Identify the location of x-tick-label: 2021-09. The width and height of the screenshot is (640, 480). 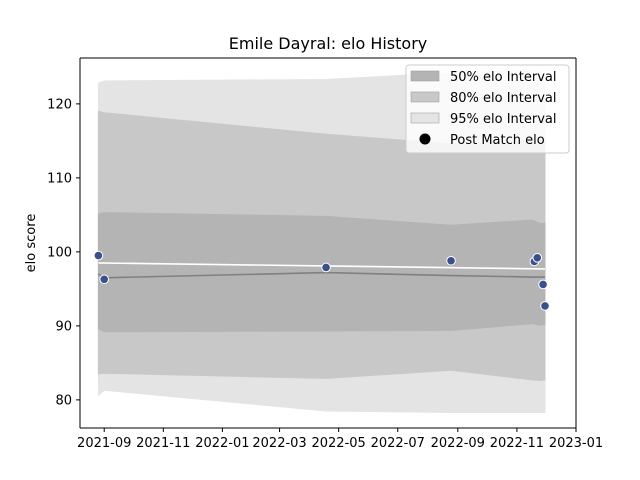
(104, 443).